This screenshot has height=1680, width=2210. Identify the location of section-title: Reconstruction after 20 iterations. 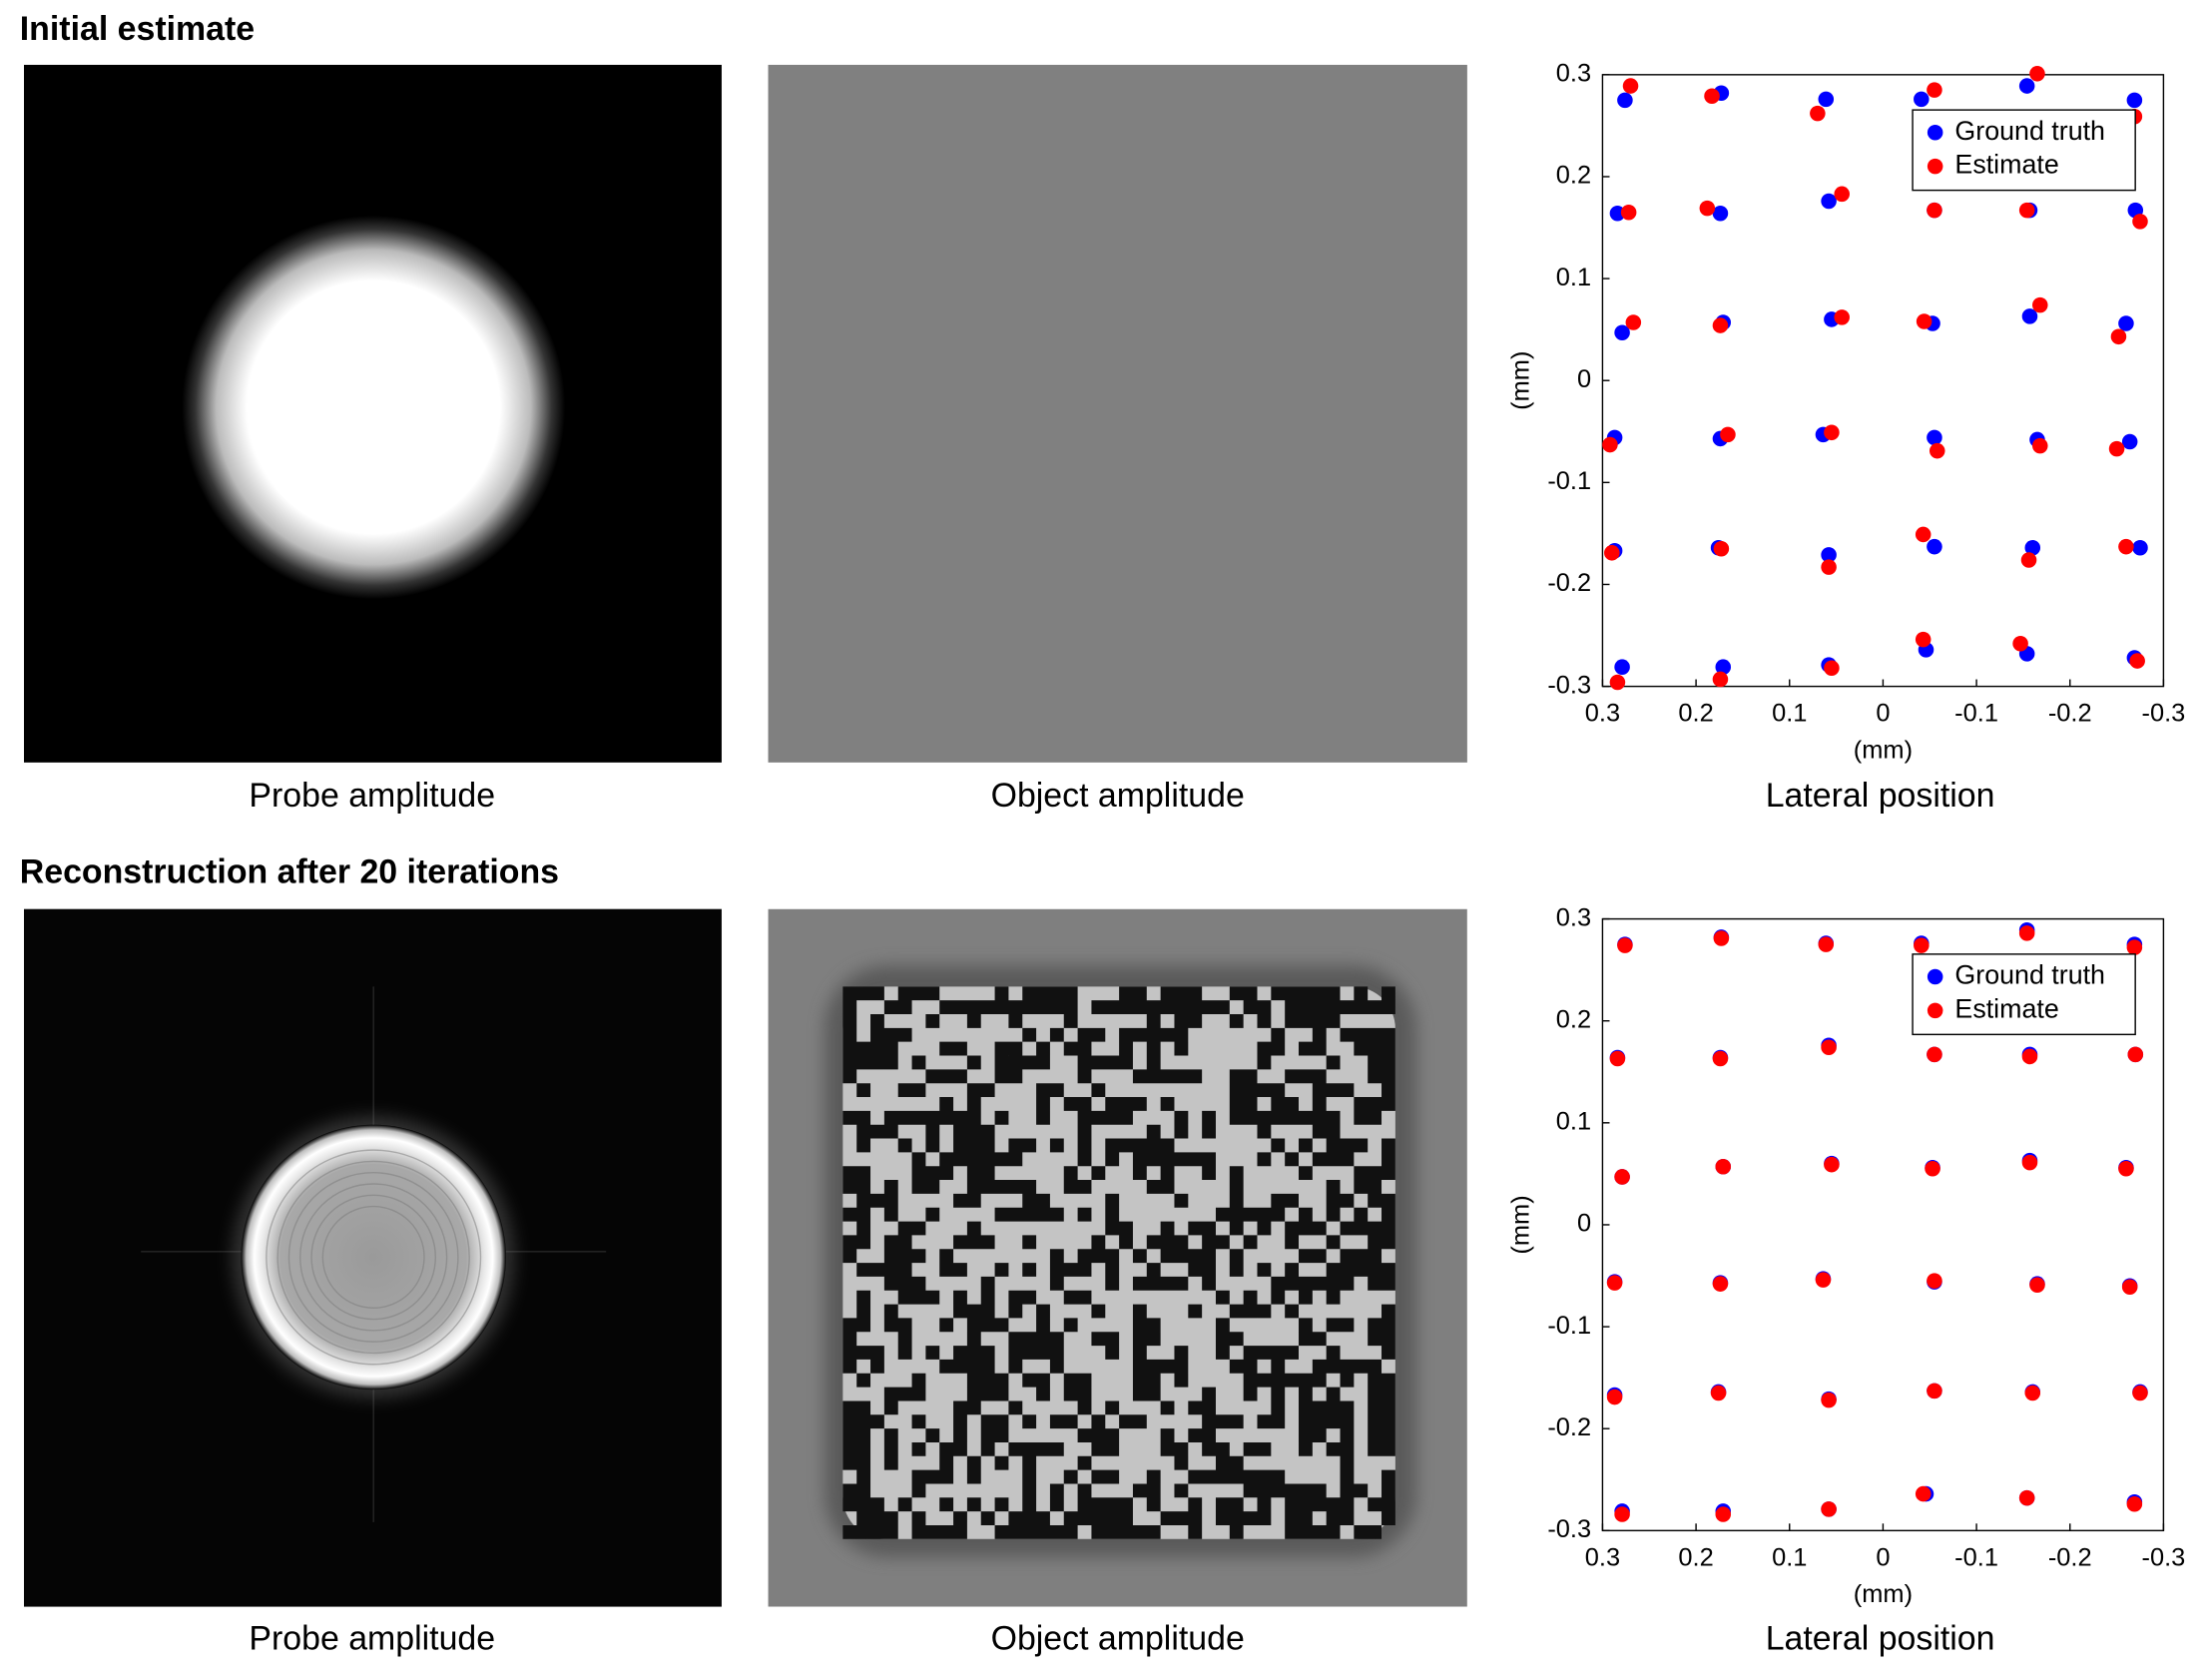
(289, 871).